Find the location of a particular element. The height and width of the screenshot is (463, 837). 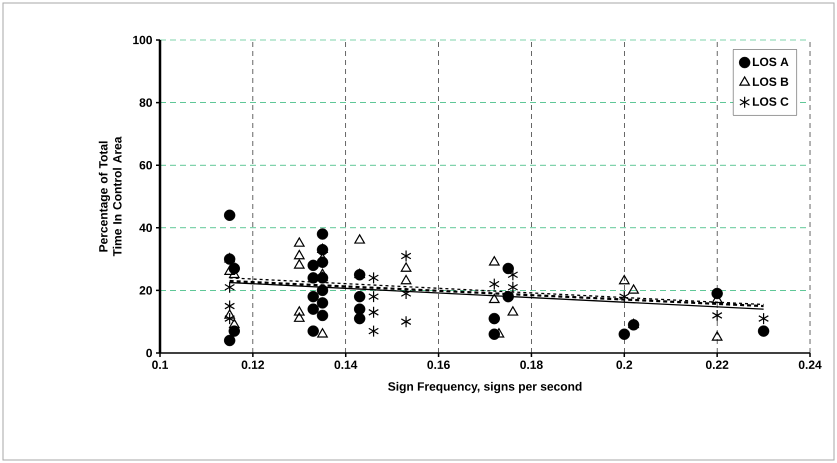

x-tick-label: 0.16 is located at coordinates (438, 365).